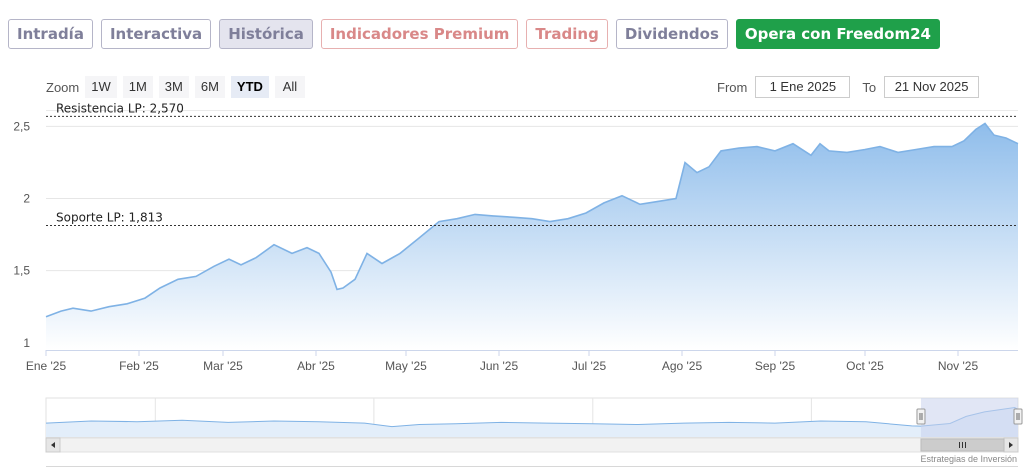 This screenshot has width=1035, height=475. I want to click on tab-dividendos: Dividendos, so click(671, 34).